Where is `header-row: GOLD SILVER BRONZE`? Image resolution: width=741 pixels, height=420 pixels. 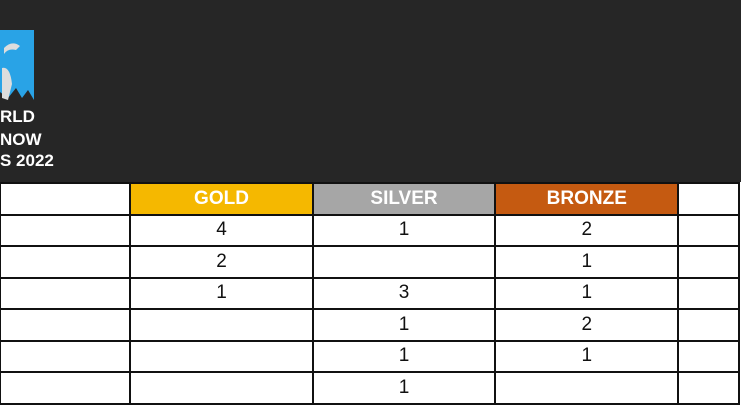
header-row: GOLD SILVER BRONZE is located at coordinates (370, 199).